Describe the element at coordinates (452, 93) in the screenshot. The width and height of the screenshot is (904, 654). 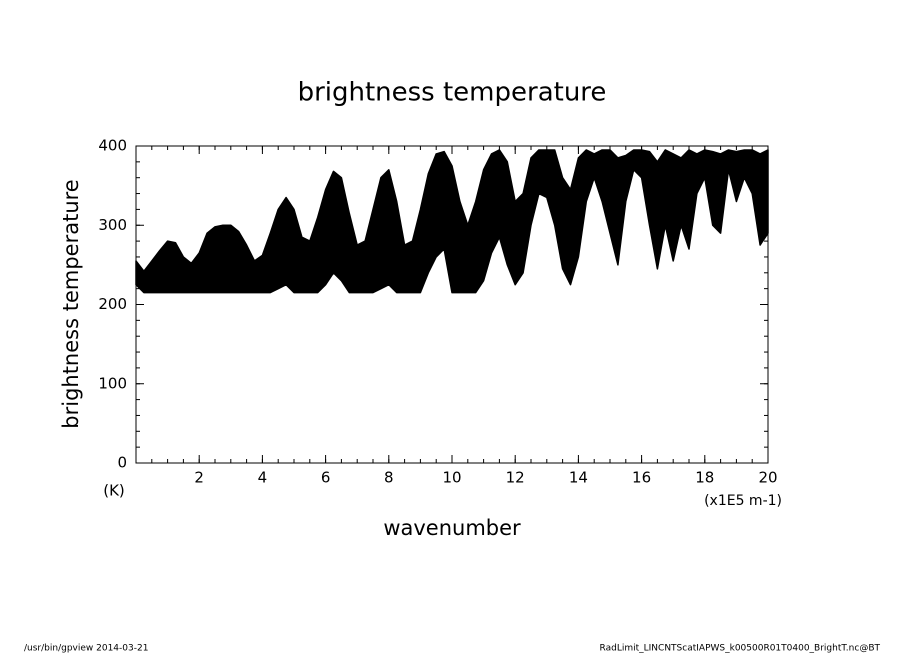
I see `chart-title: brightness temperature` at that location.